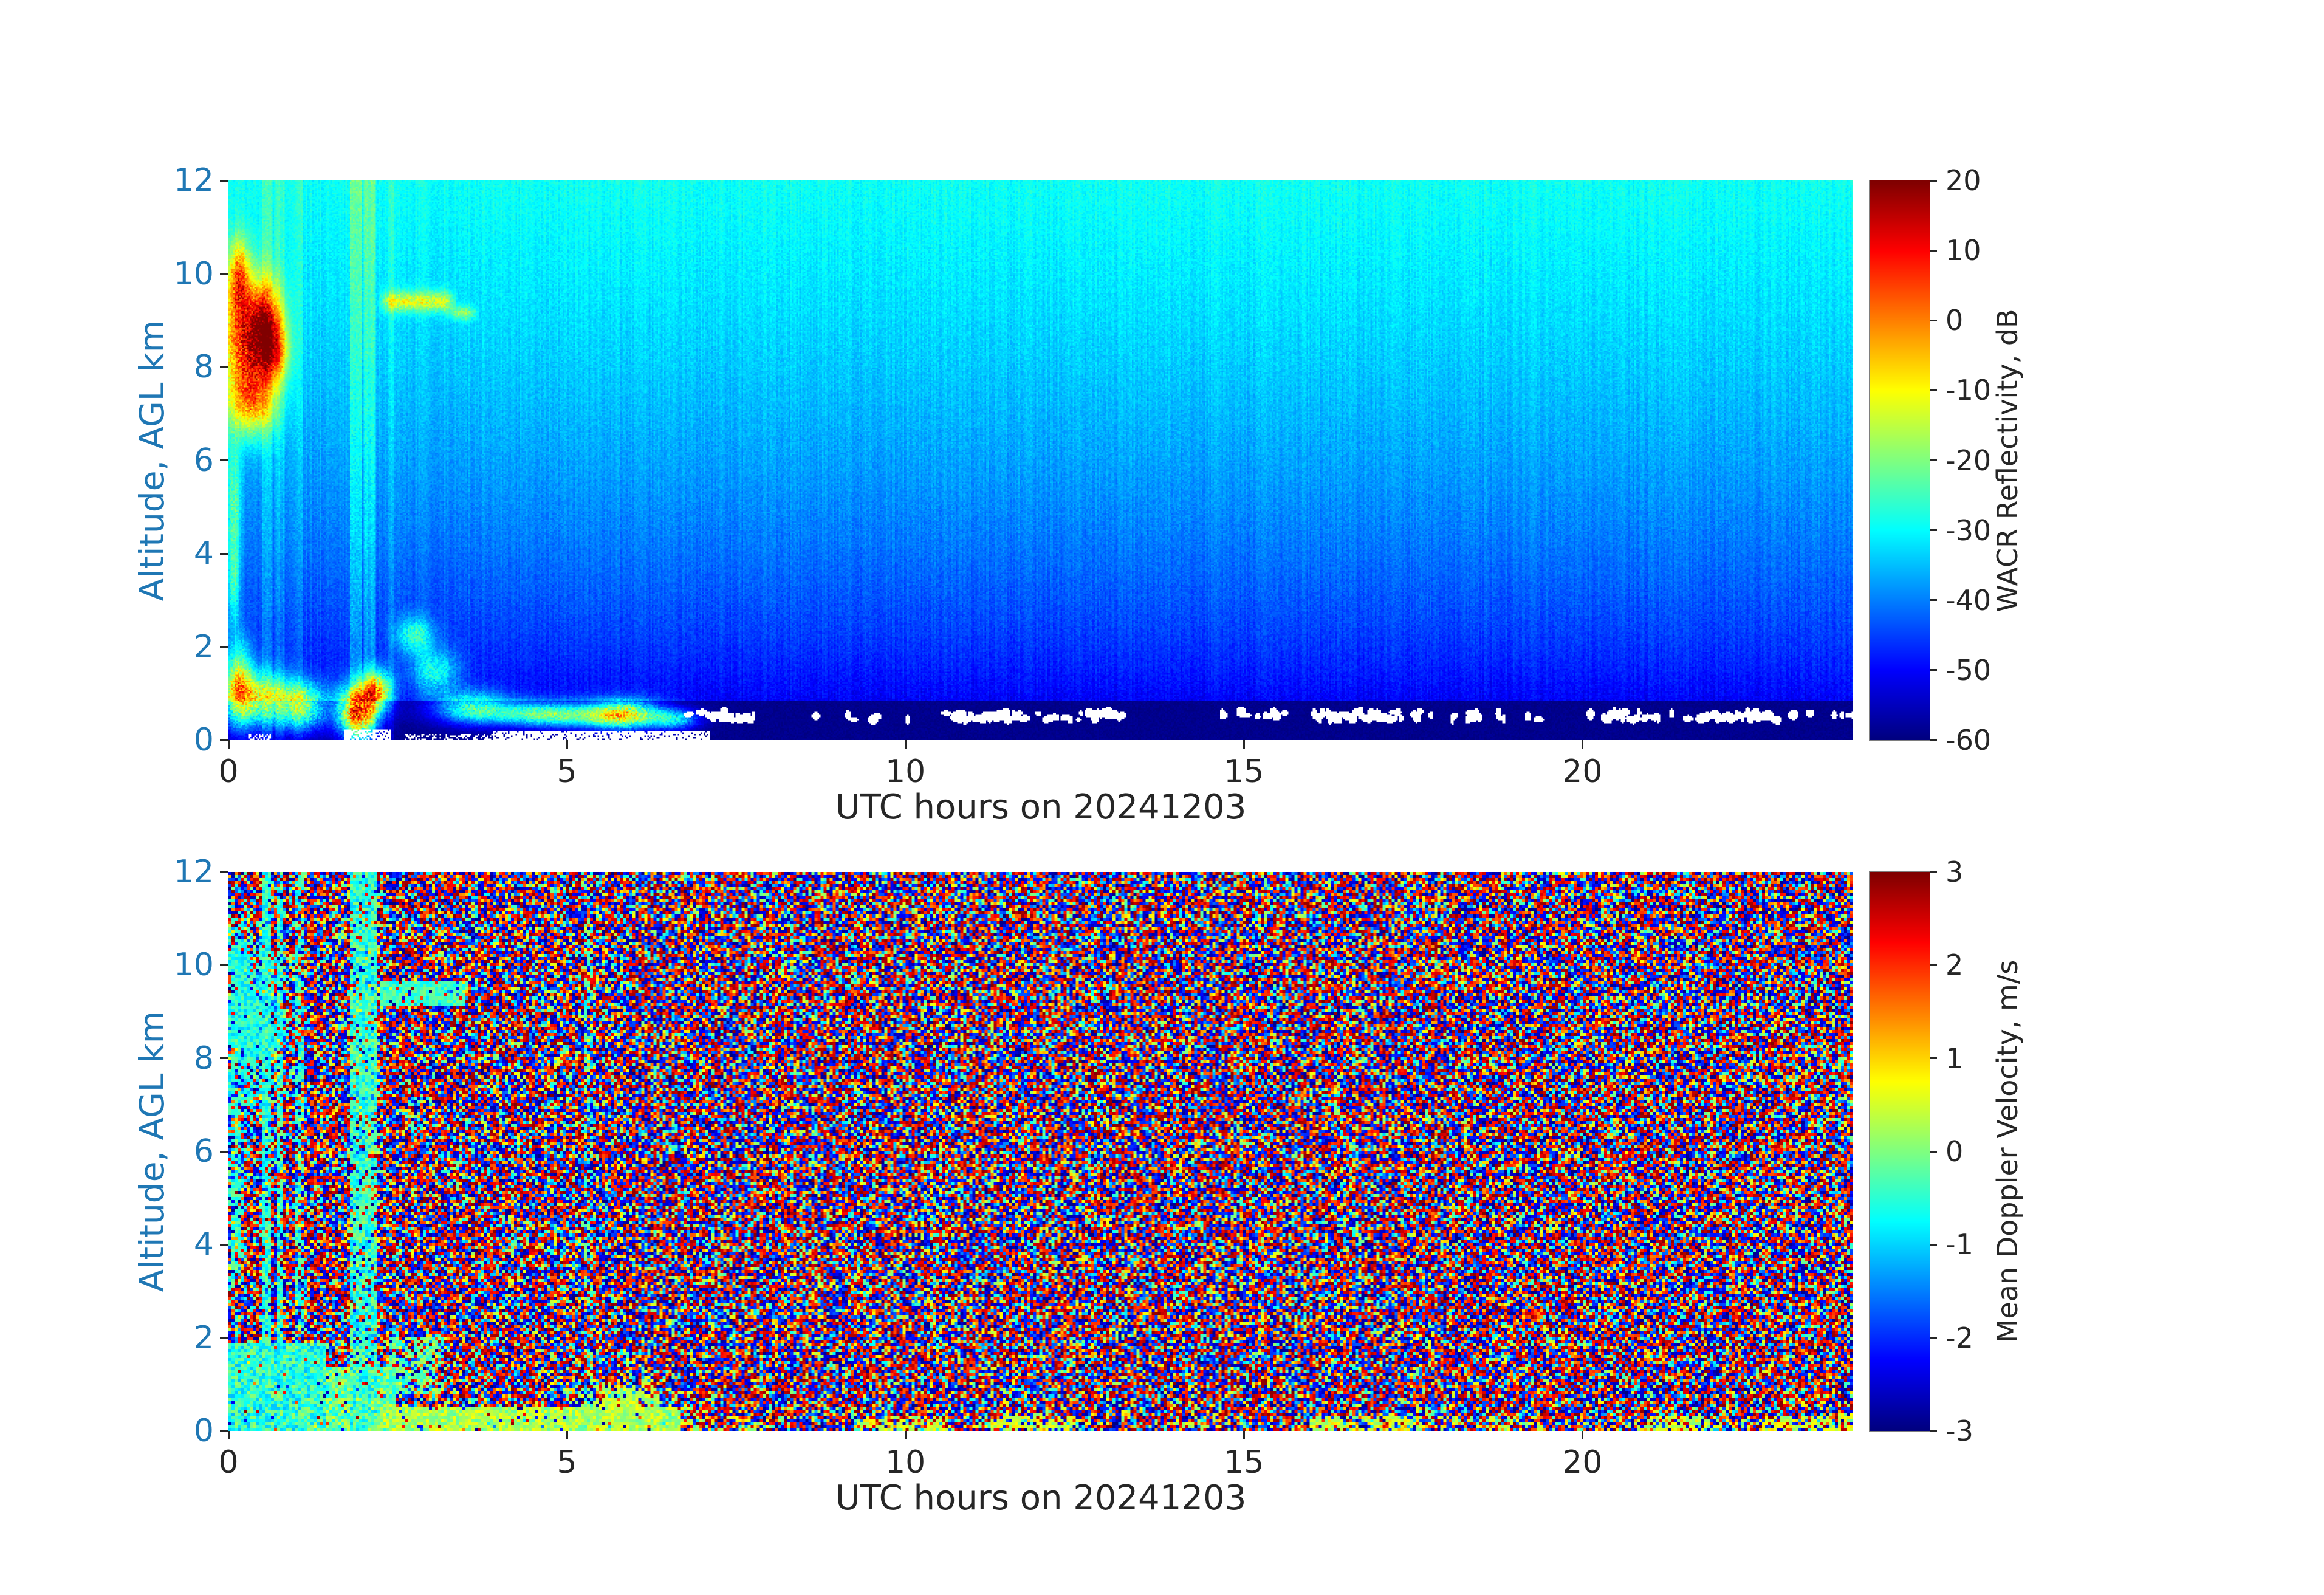 This screenshot has height=1595, width=2324. I want to click on colorbar-tick-label: -40, so click(1968, 600).